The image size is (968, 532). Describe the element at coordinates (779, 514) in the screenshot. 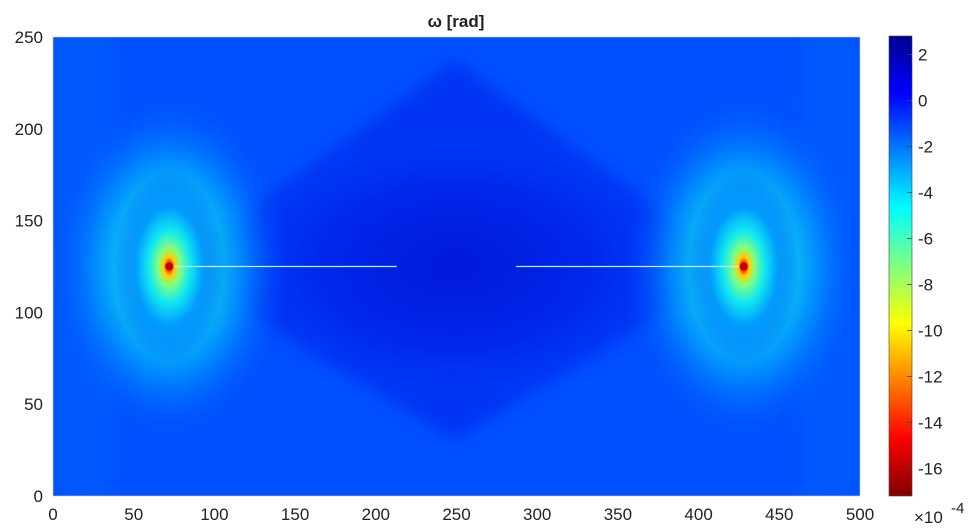

I see `x-tick-label: 450` at that location.